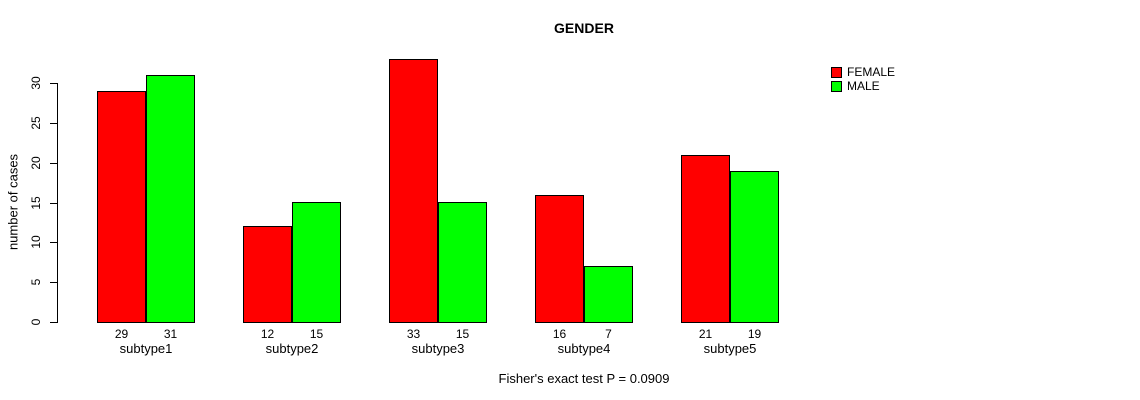 This screenshot has width=1140, height=400. Describe the element at coordinates (754, 247) in the screenshot. I see `bar-male-subtype5` at that location.